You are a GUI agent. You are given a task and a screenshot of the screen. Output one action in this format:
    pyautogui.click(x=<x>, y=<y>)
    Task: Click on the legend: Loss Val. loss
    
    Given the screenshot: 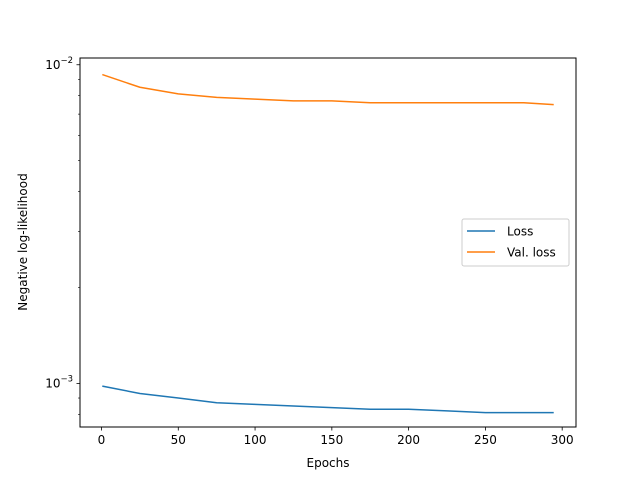 What is the action you would take?
    pyautogui.click(x=515, y=242)
    